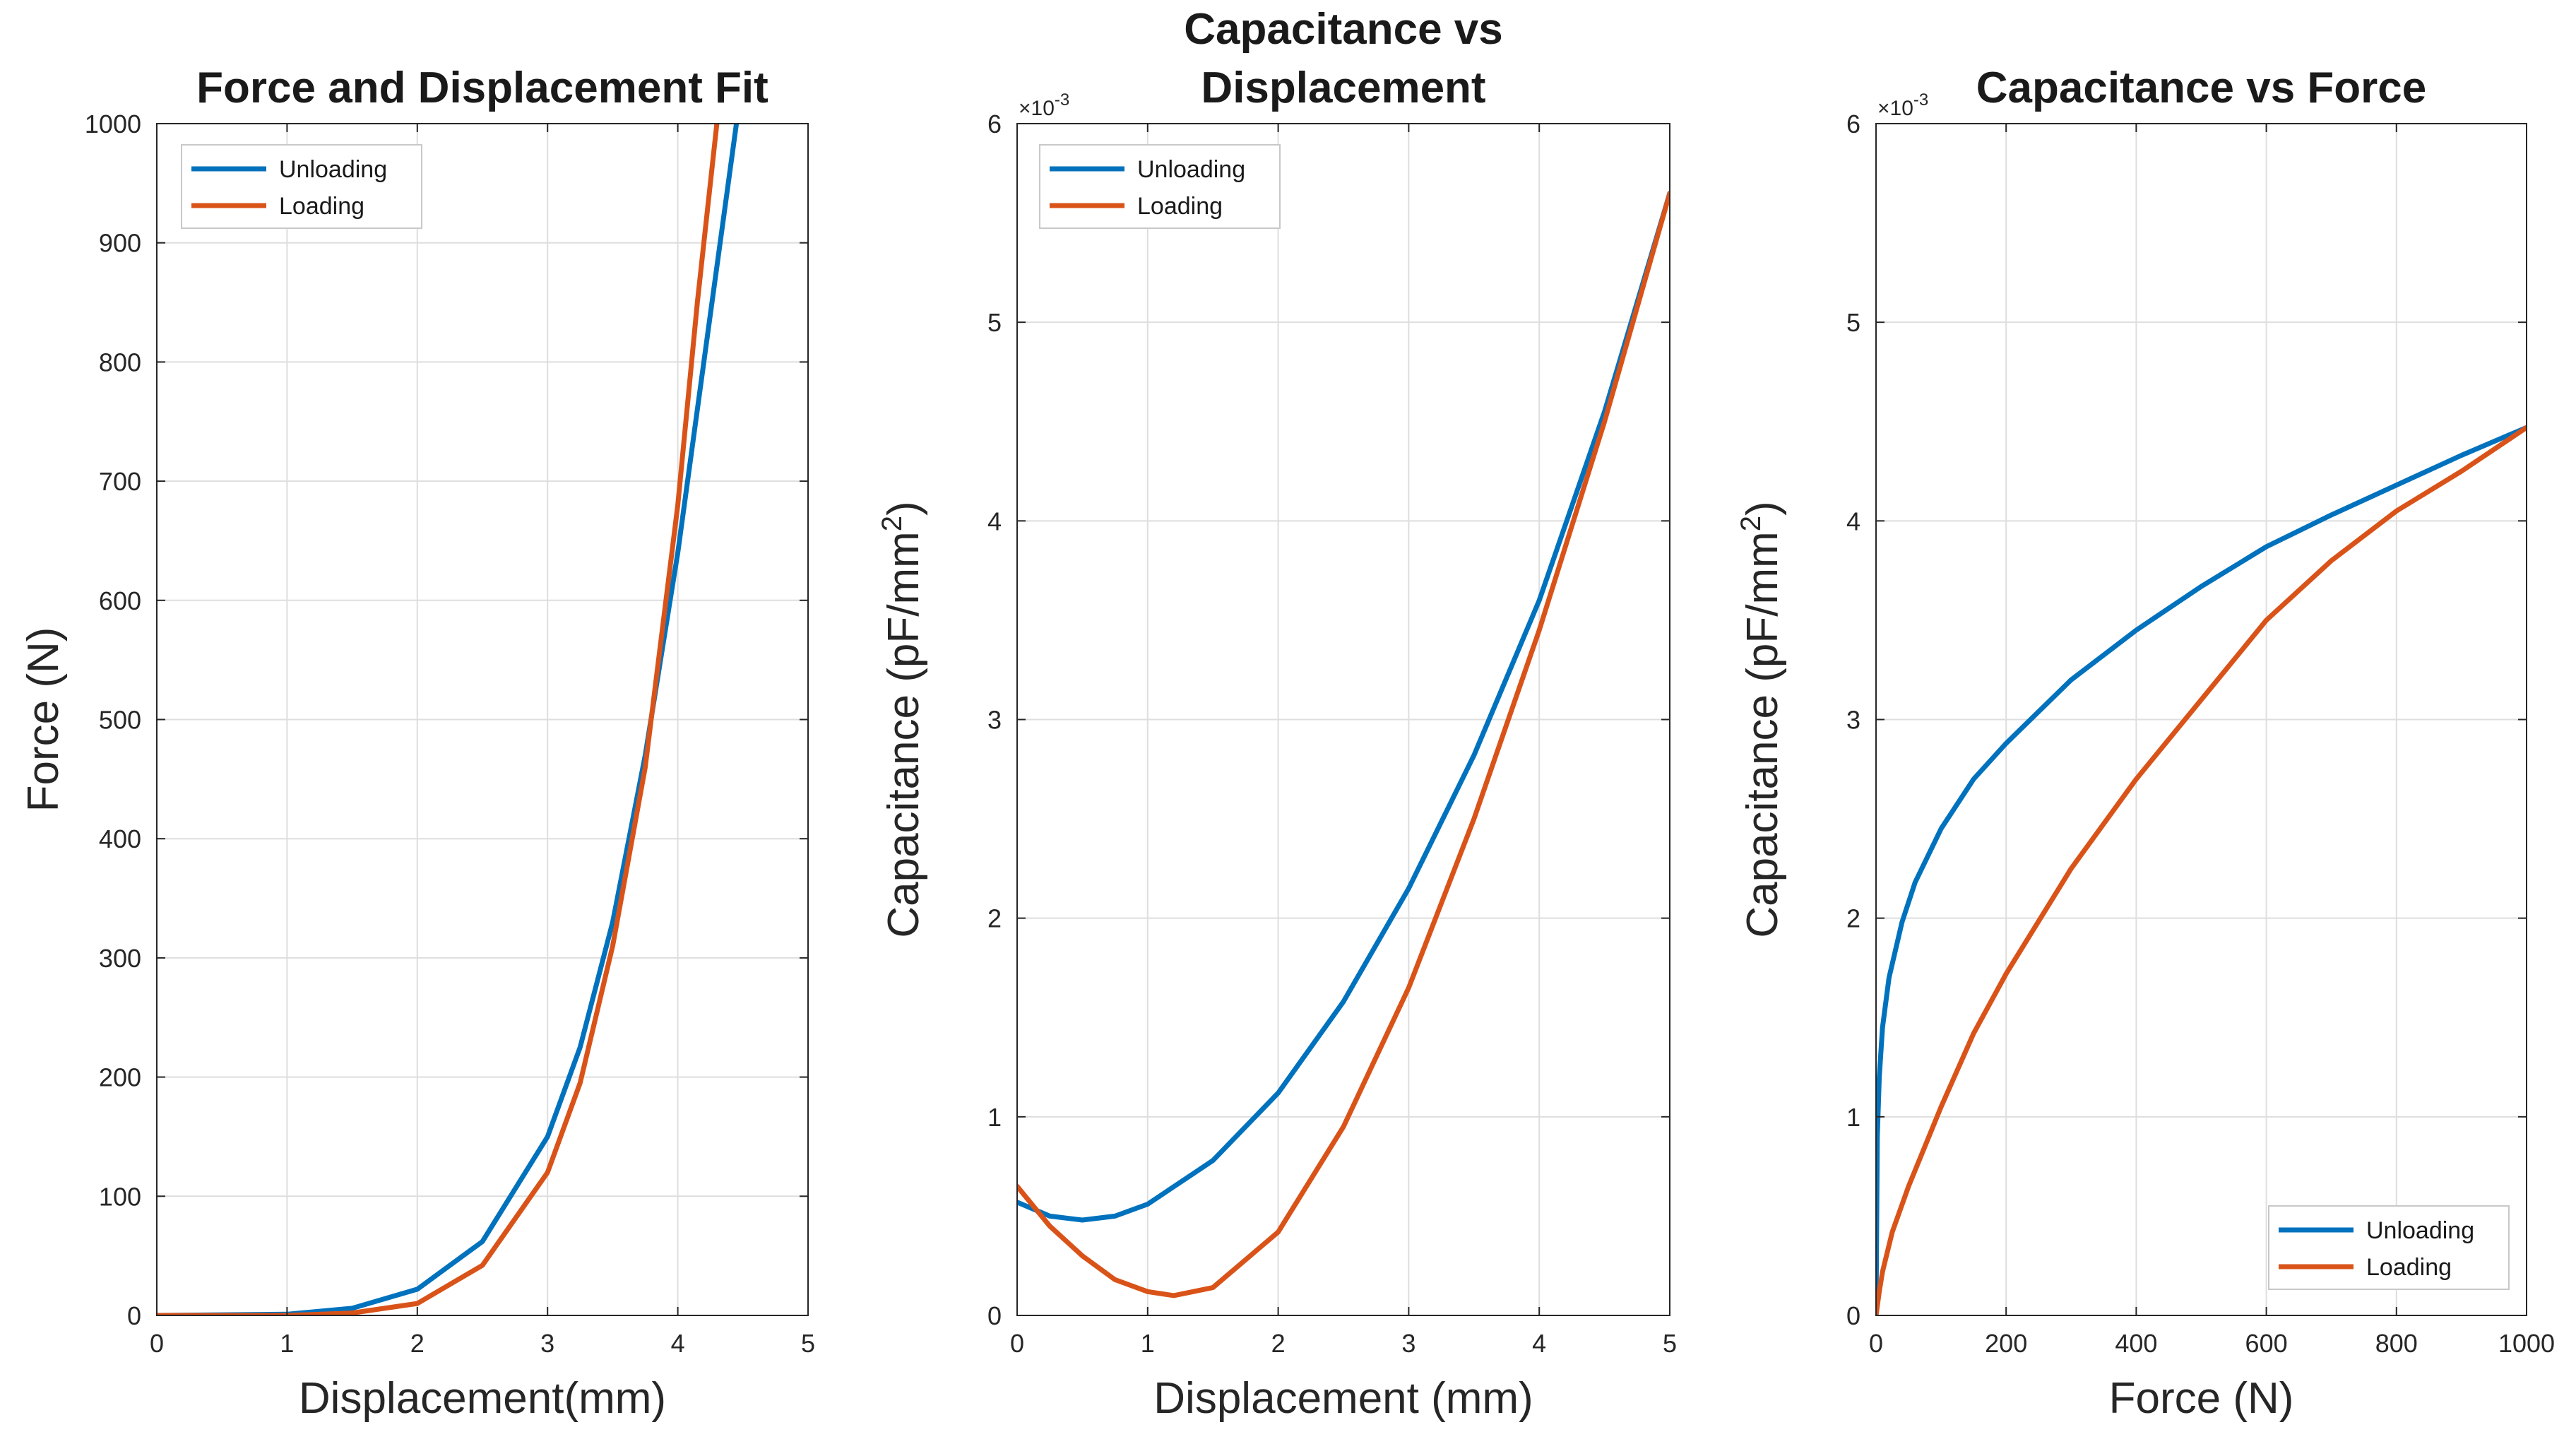 This screenshot has height=1444, width=2576. I want to click on y-tick-label: 500, so click(120, 721).